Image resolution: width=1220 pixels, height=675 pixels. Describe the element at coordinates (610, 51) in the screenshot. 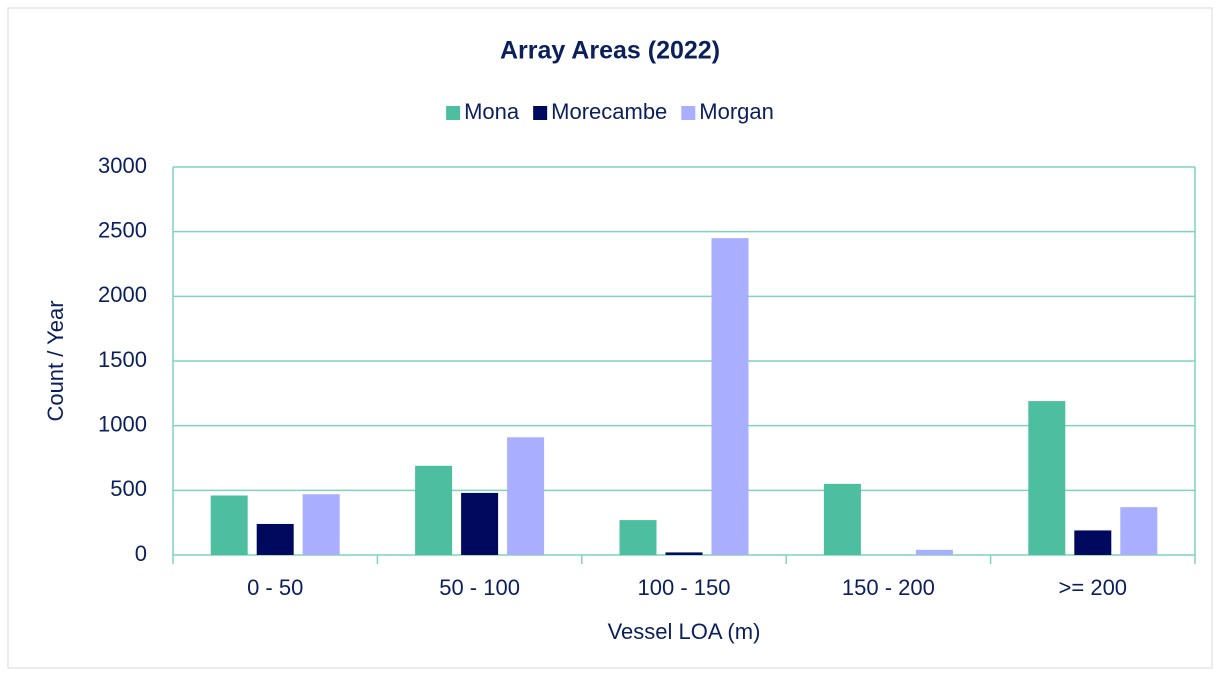

I see `chart-title: Array Areas (2022)` at that location.